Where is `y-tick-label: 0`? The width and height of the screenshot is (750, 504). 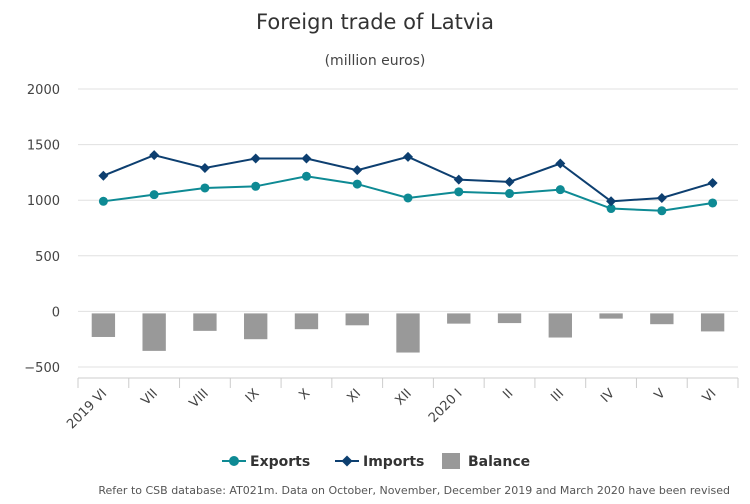
y-tick-label: 0 is located at coordinates (56, 312).